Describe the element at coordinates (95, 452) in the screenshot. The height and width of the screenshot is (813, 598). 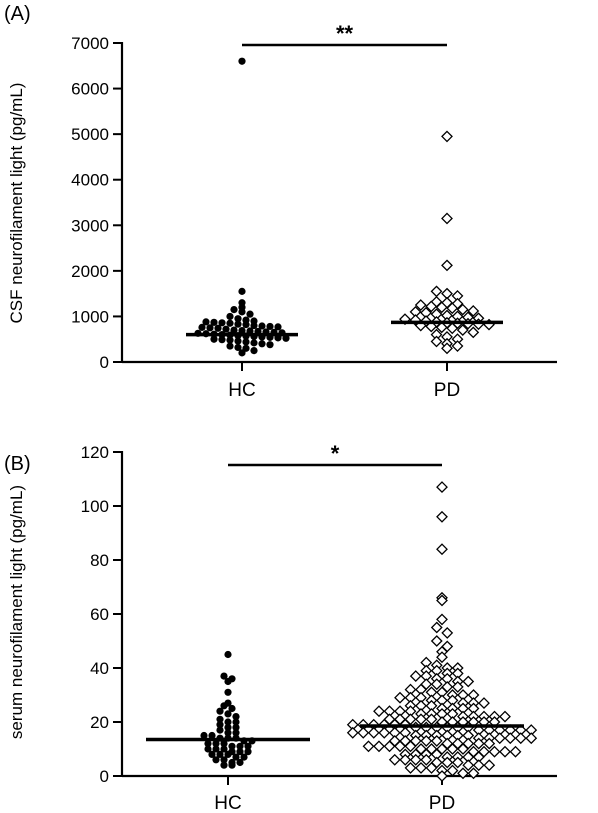
I see `y-tick-label: 120` at that location.